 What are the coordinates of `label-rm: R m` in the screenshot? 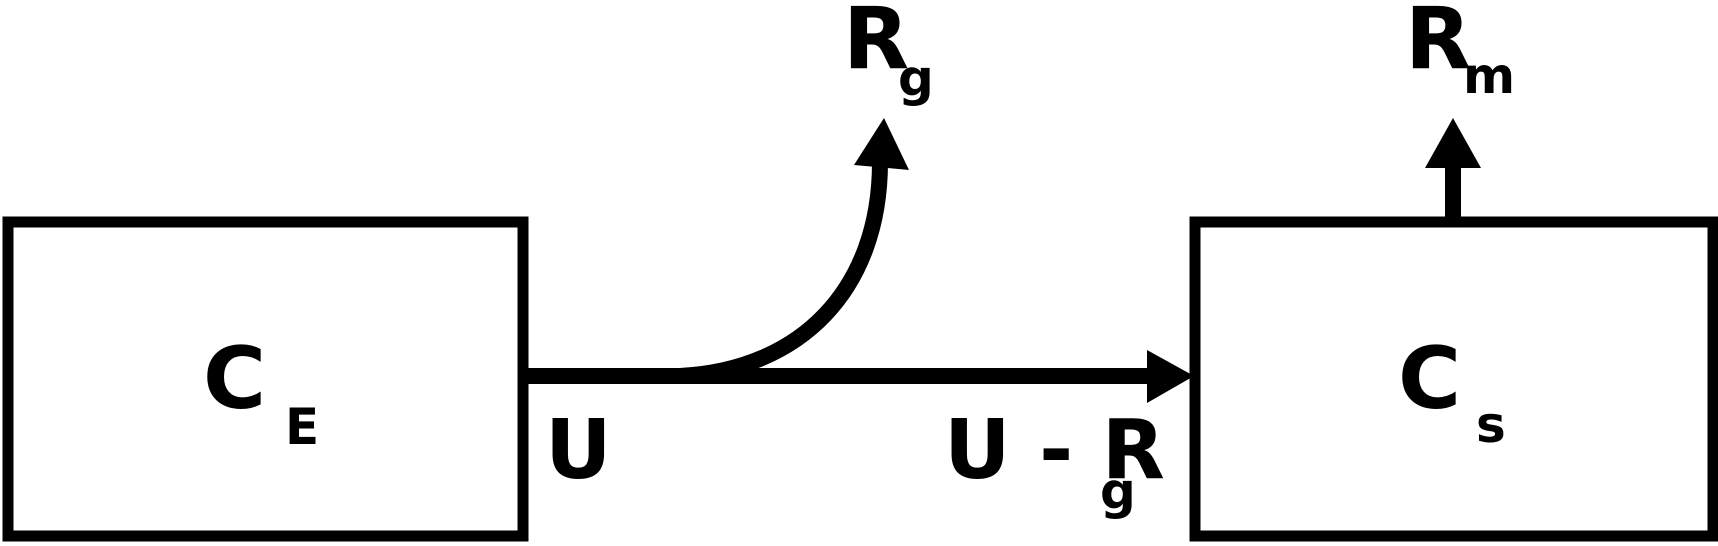 It's located at (1460, 52).